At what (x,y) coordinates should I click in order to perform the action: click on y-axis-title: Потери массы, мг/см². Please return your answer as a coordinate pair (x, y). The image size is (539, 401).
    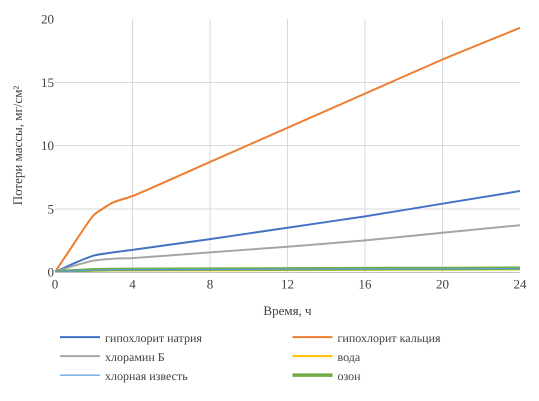
    Looking at the image, I should click on (17, 146).